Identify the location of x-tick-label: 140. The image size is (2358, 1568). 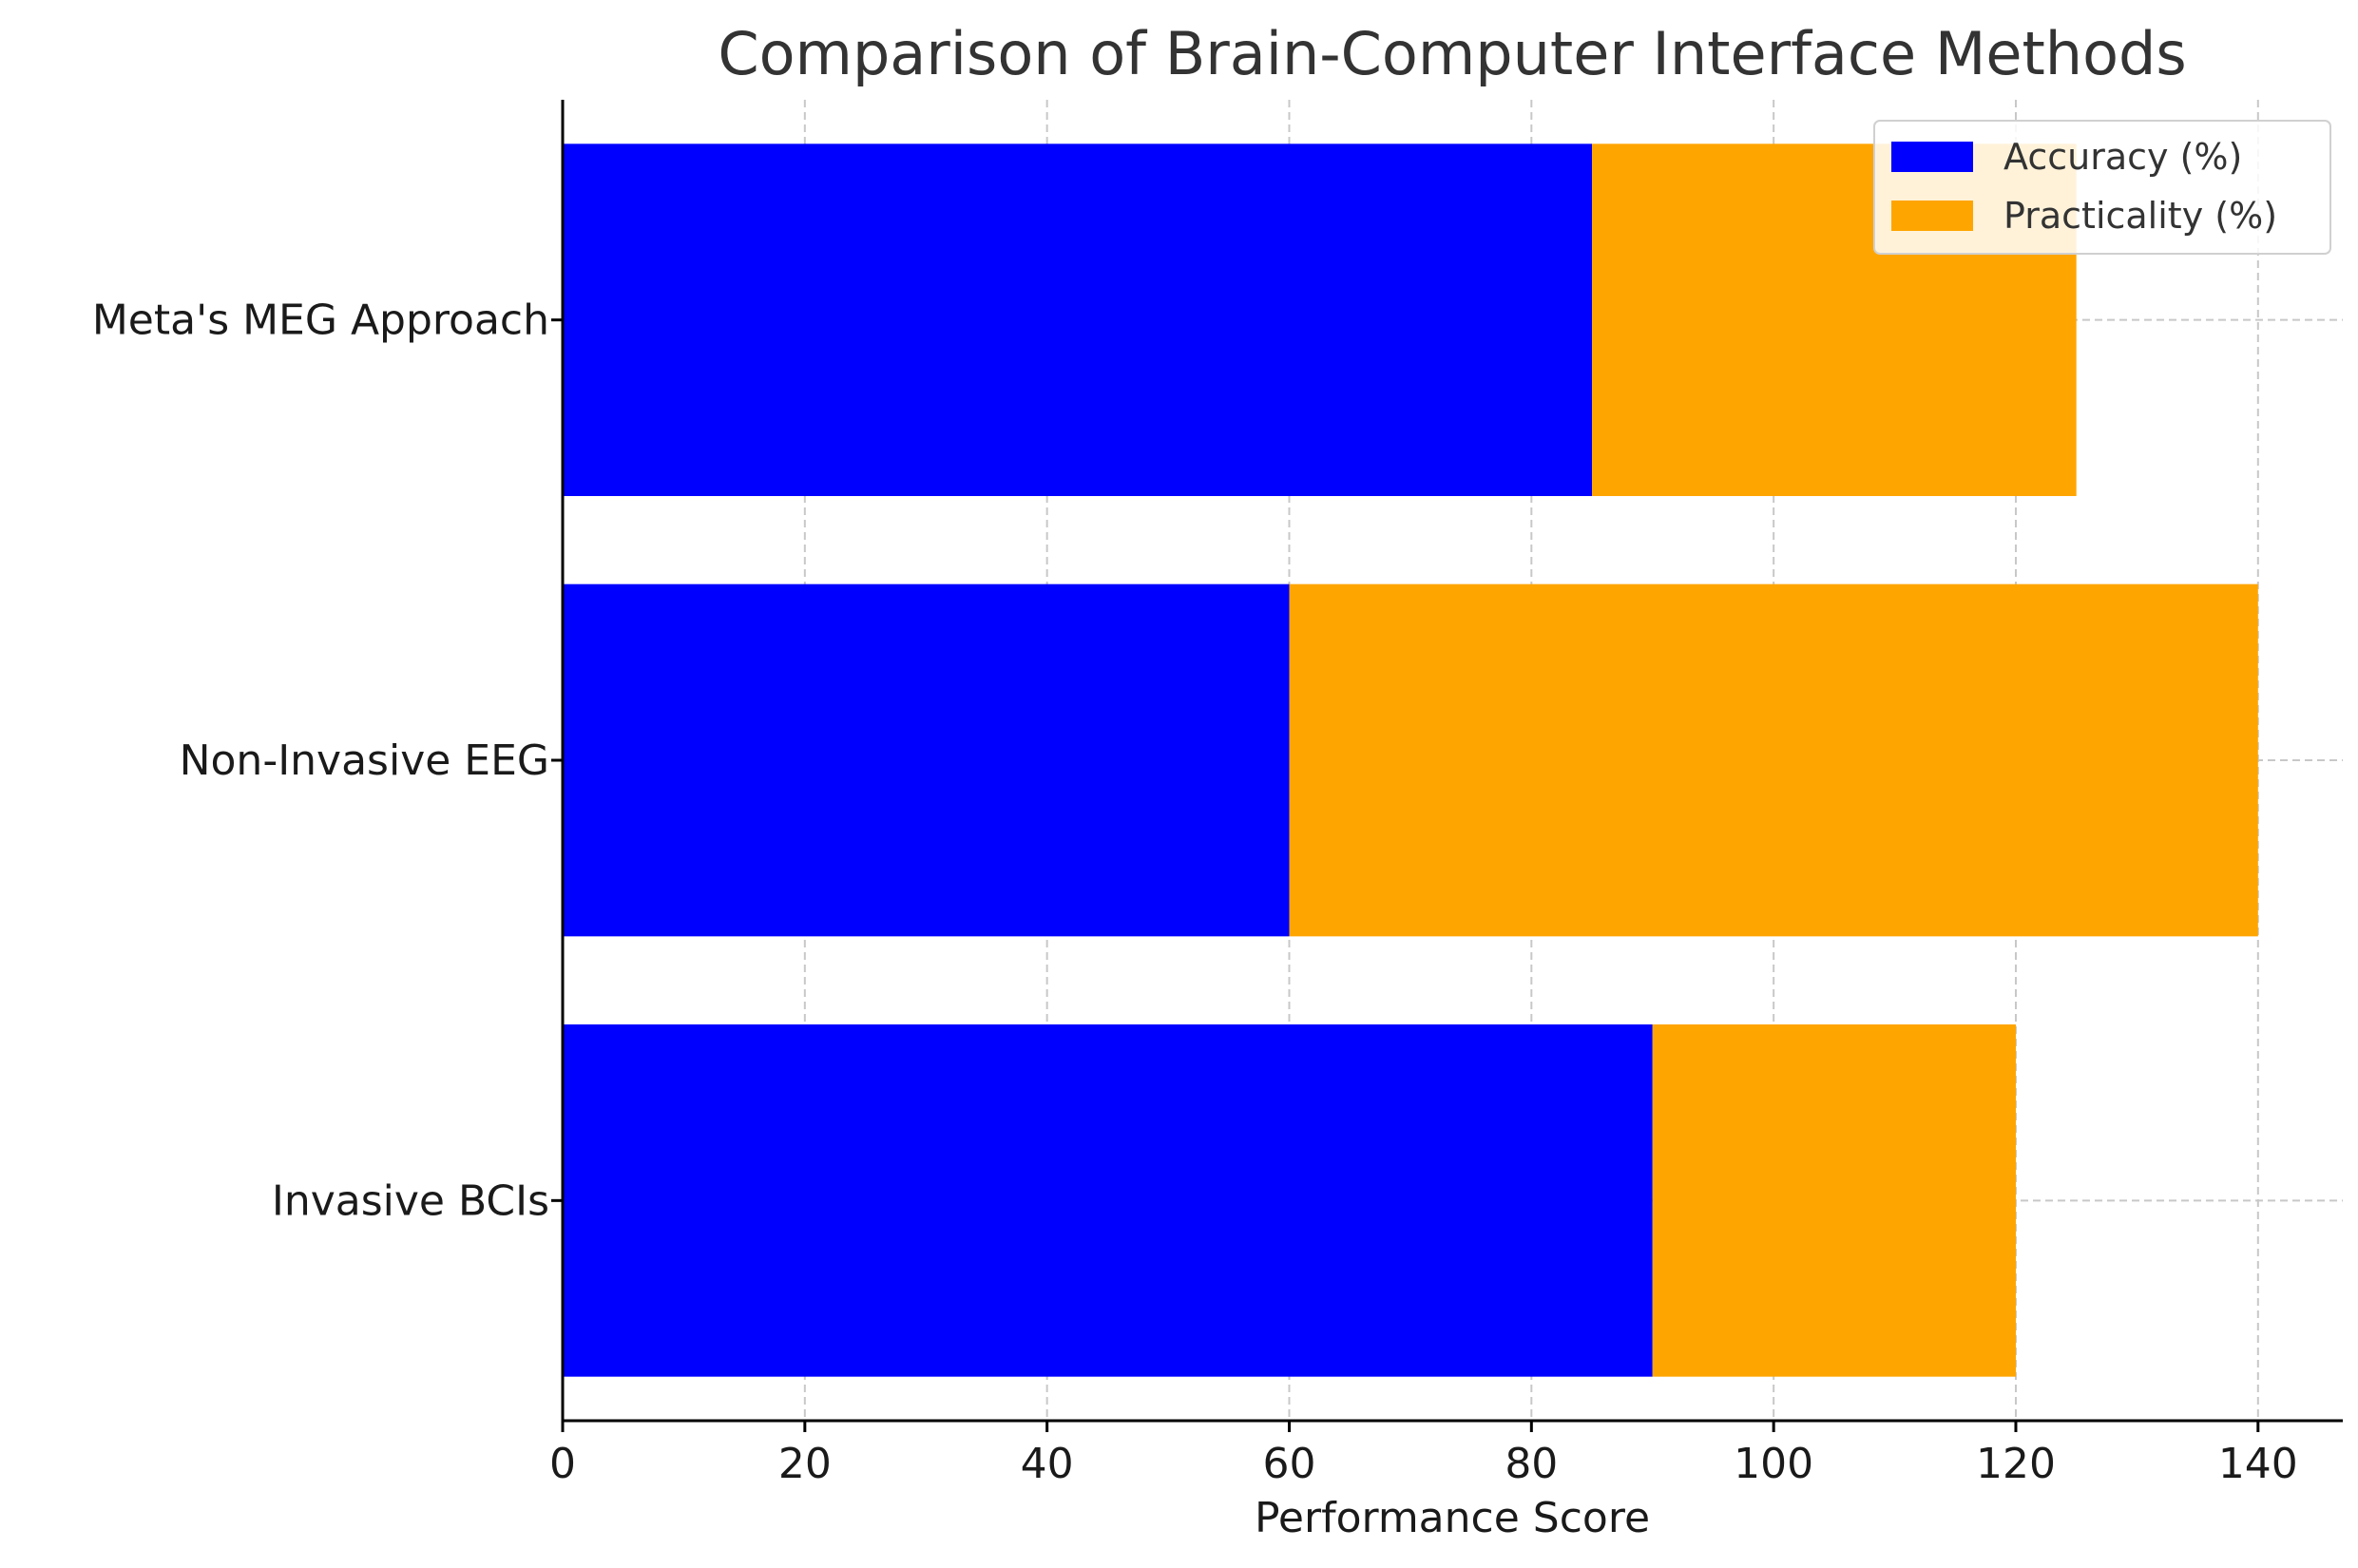
(2258, 1464).